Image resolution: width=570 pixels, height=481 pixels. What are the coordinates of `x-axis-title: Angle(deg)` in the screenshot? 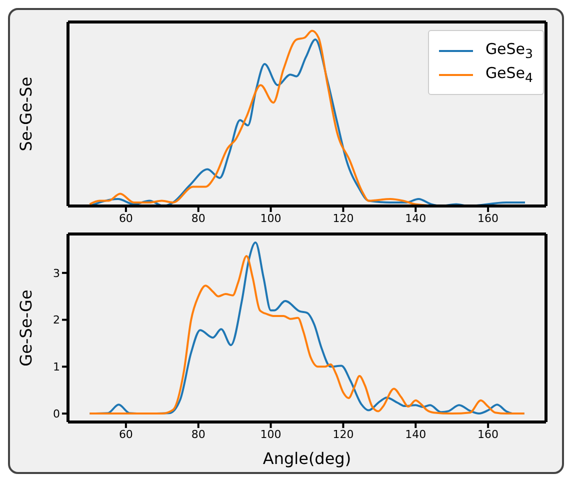 It's located at (307, 458).